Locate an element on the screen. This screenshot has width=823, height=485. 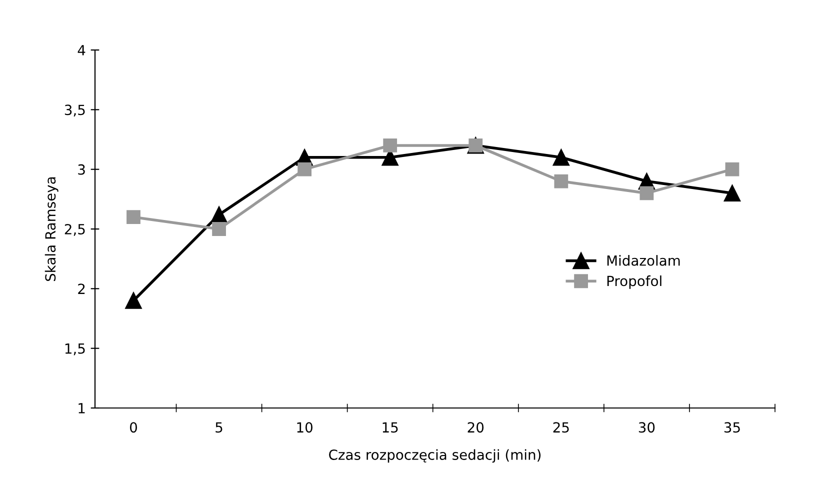
x-tick-label: 0 is located at coordinates (133, 427).